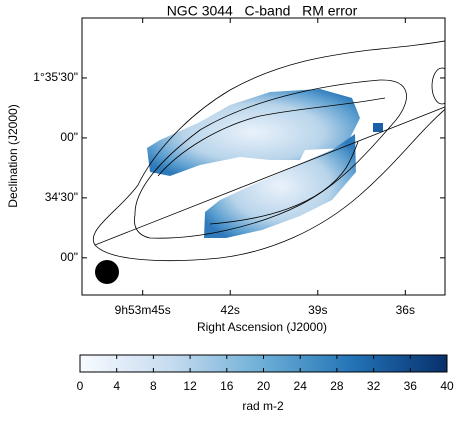 The height and width of the screenshot is (422, 463). I want to click on emission-upper, so click(253, 132).